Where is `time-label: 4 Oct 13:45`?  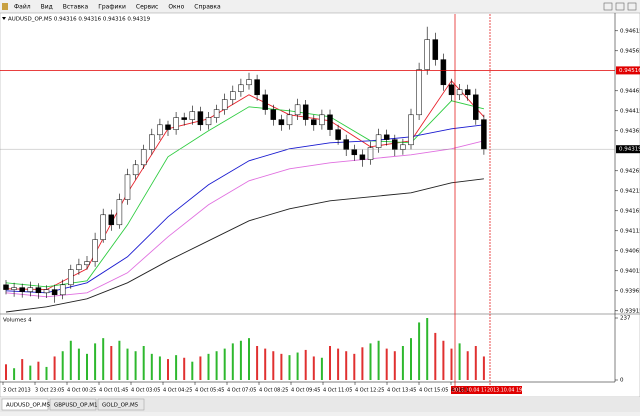 time-label: 4 Oct 13:45 is located at coordinates (401, 391).